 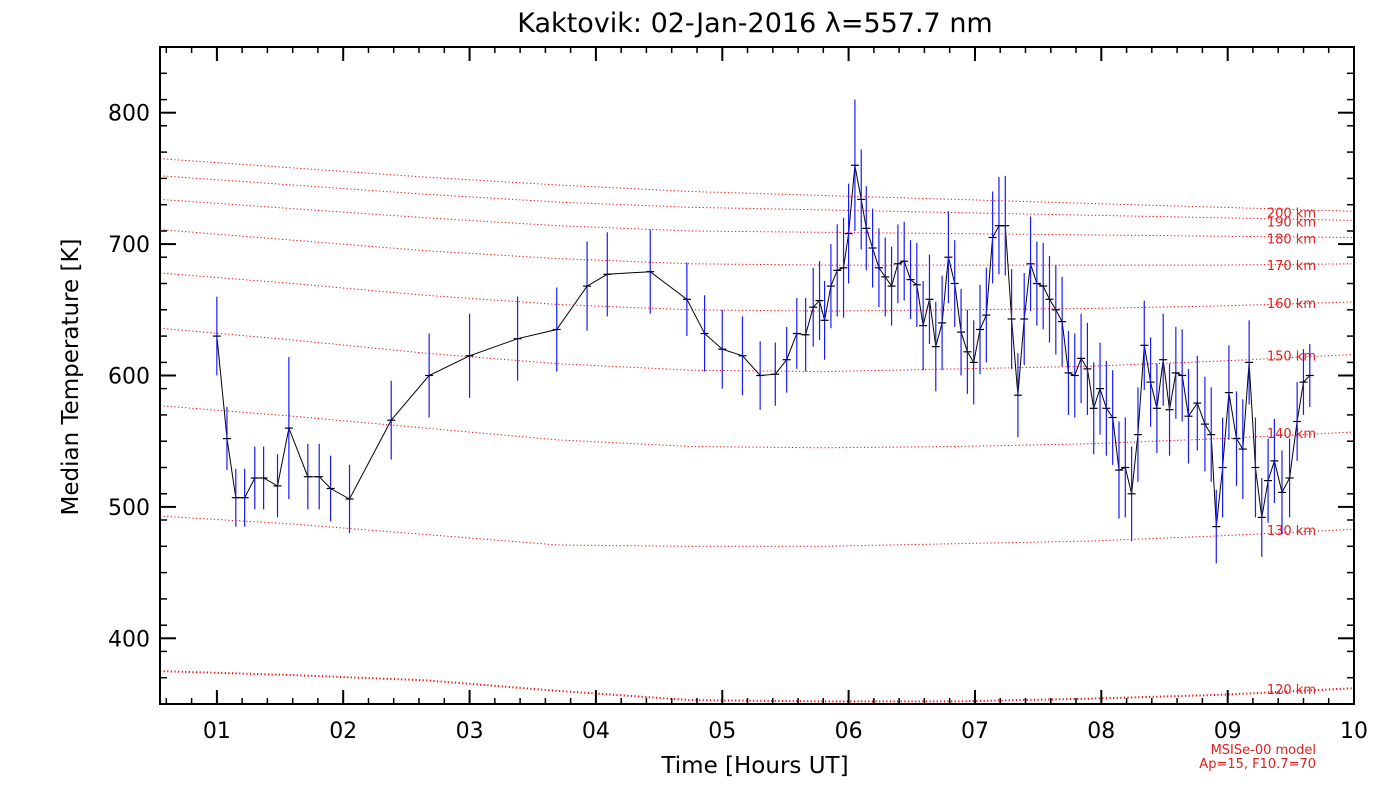 What do you see at coordinates (1291, 357) in the screenshot?
I see `model-line-label: 150 km` at bounding box center [1291, 357].